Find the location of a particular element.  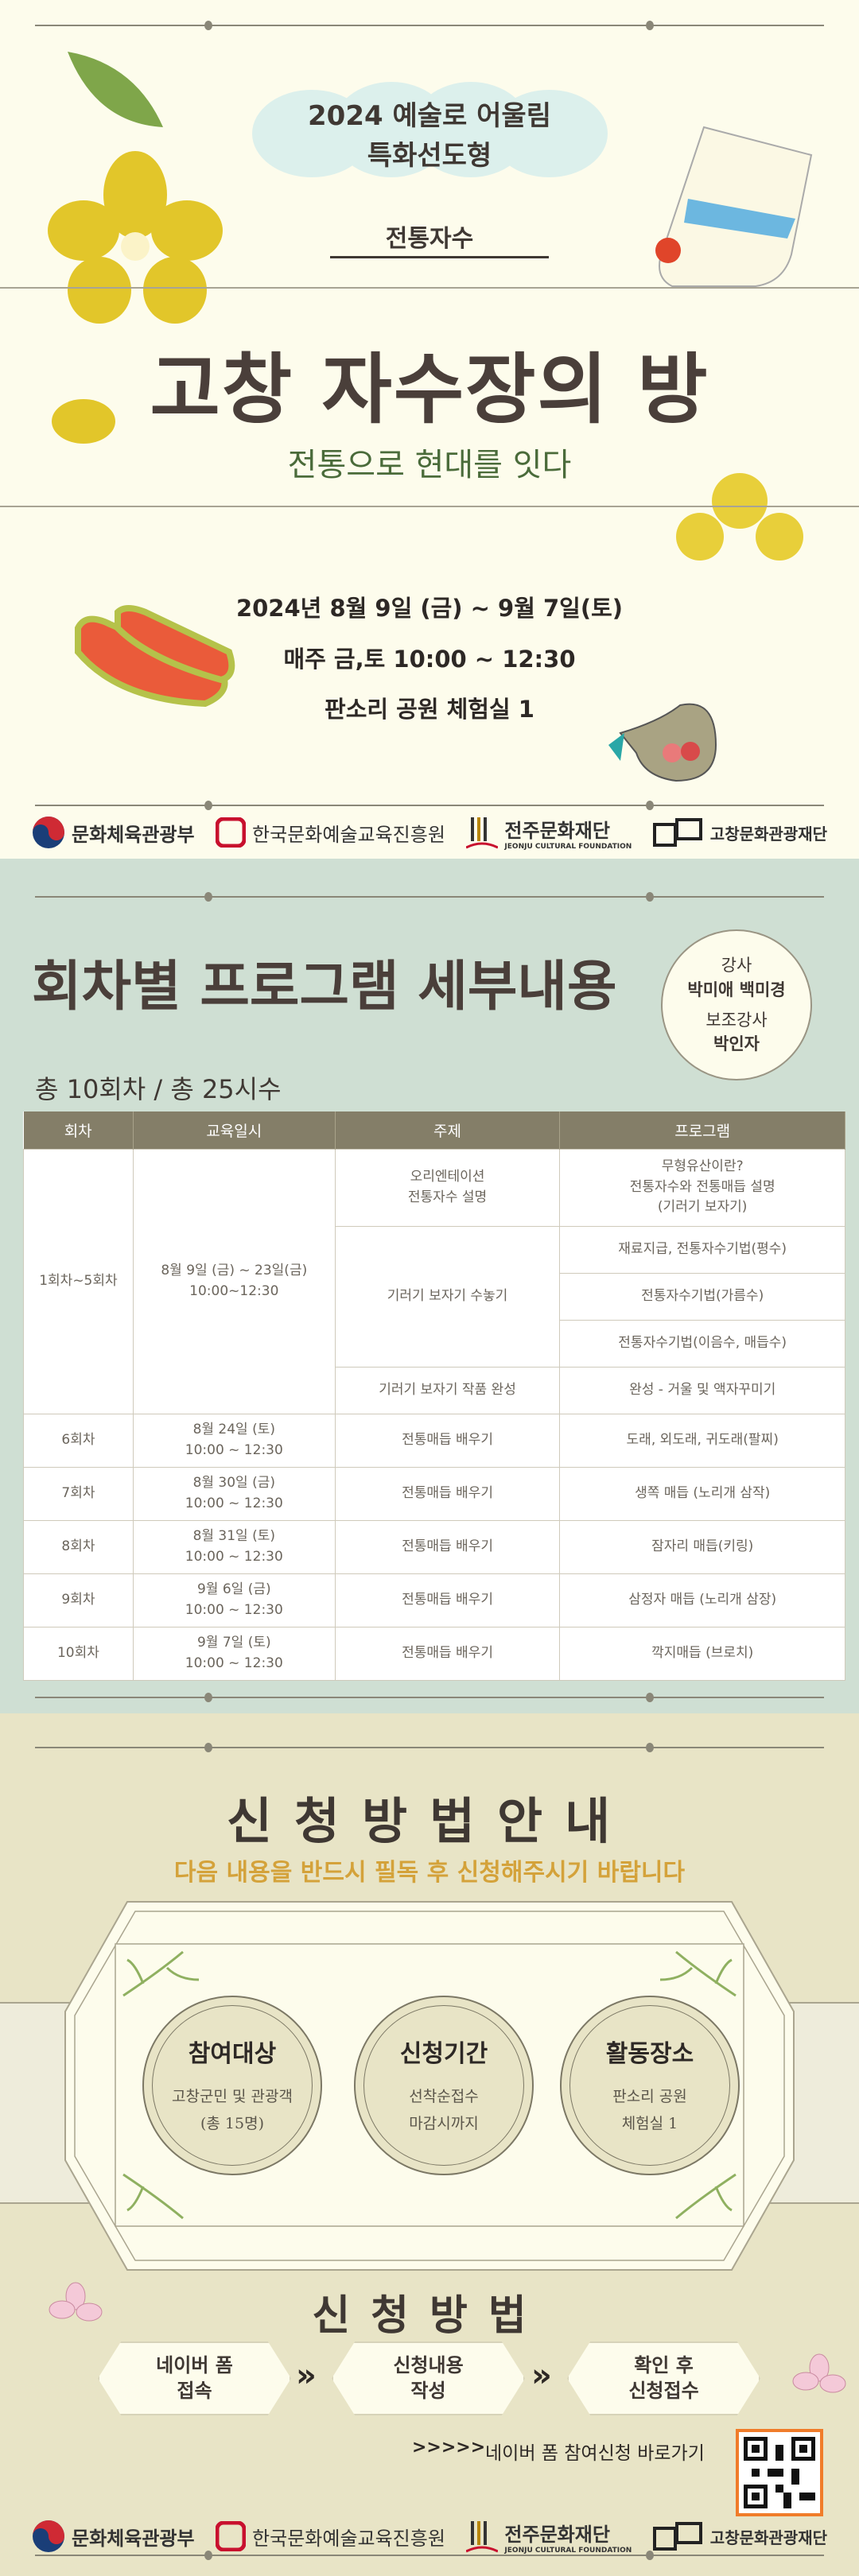

step-text: 신청내용 is located at coordinates (428, 2365).